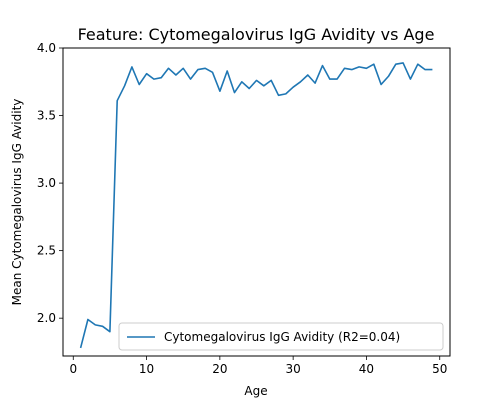 This screenshot has height=400, width=500. Describe the element at coordinates (46, 251) in the screenshot. I see `y-tick-label: 2.5` at that location.